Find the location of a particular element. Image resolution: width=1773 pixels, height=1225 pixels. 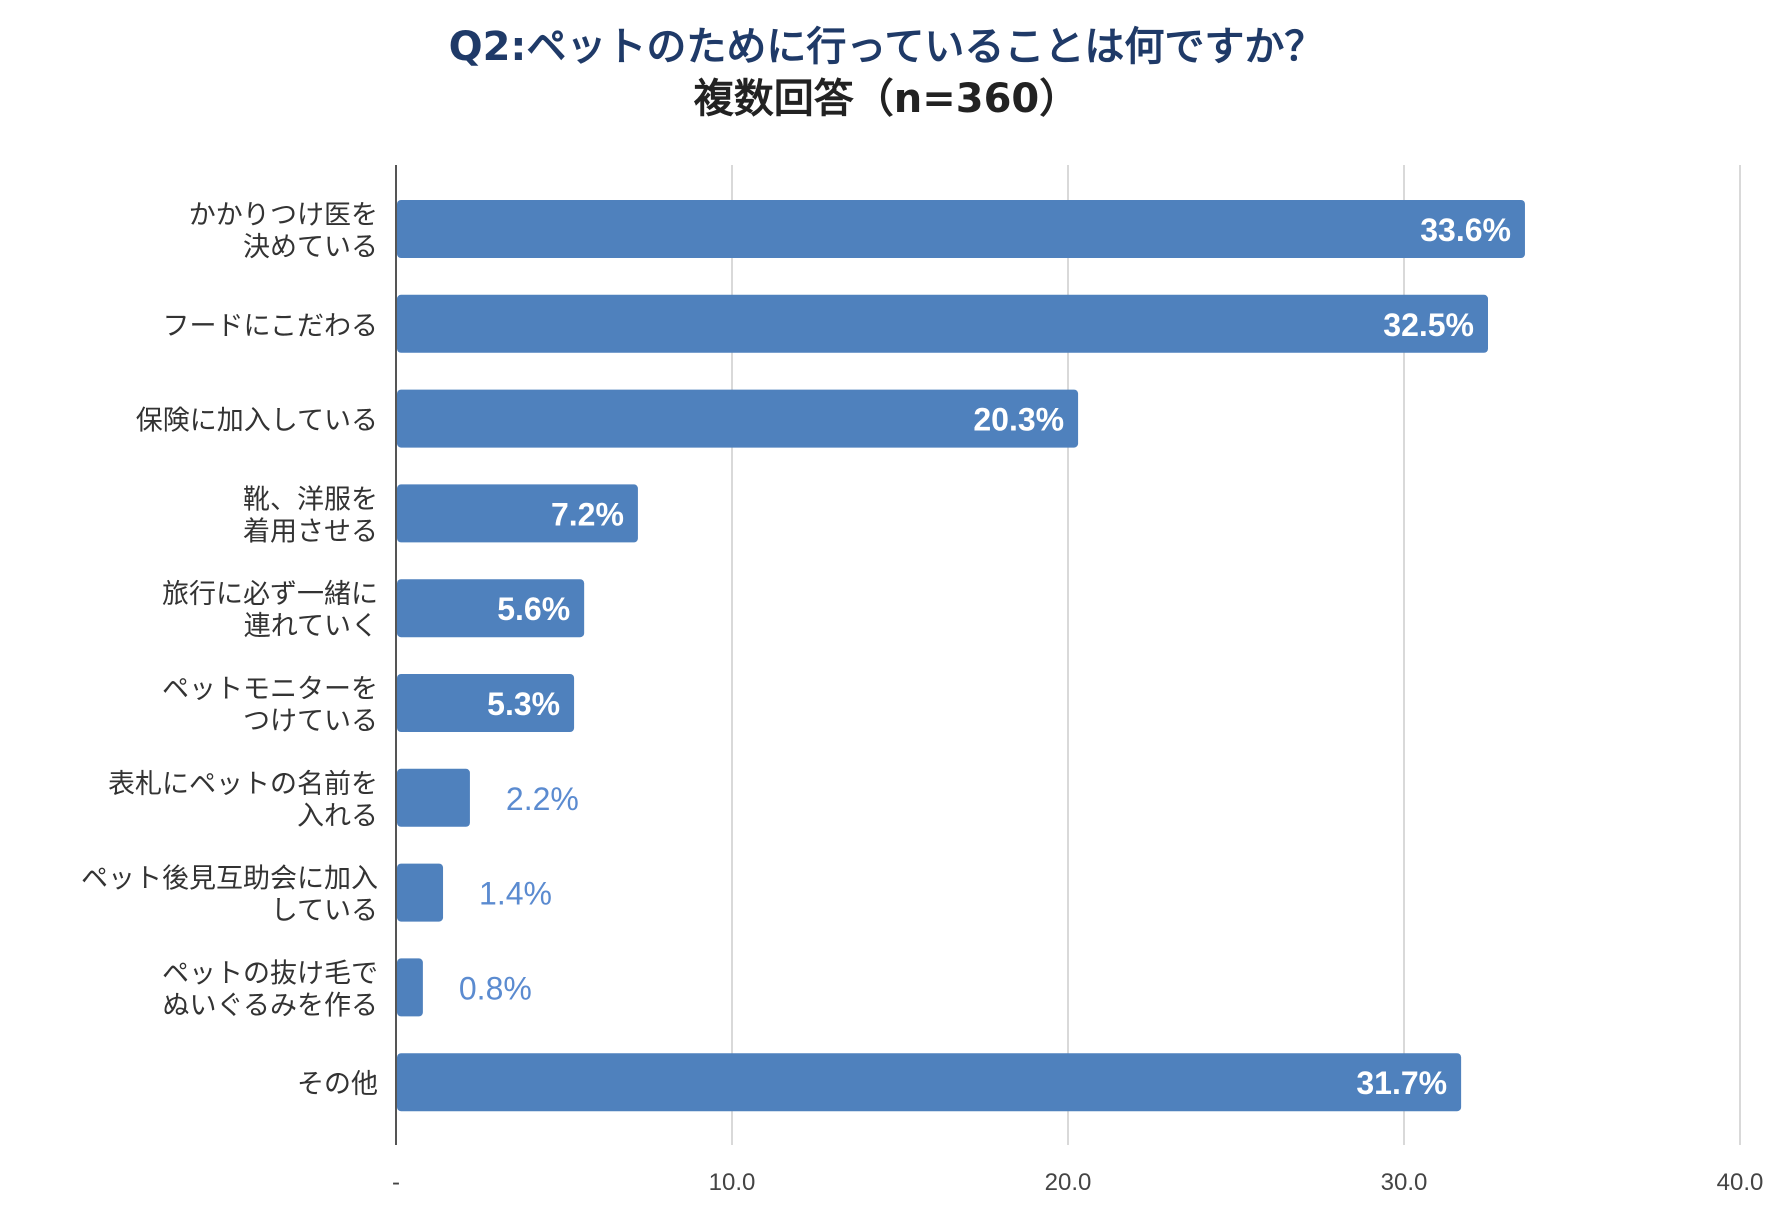

bar-value-label: 33.6% is located at coordinates (1465, 230).